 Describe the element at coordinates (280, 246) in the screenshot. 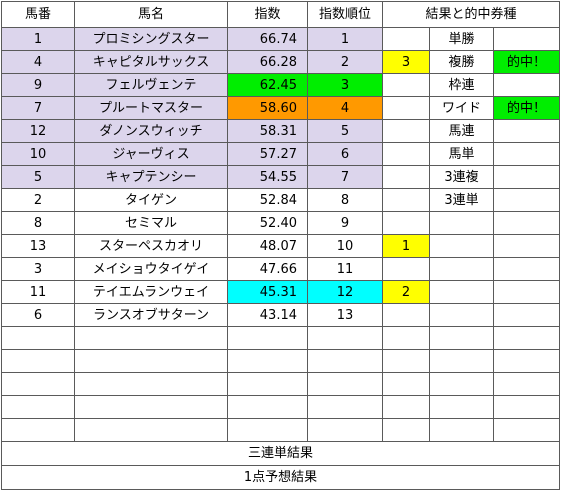

I see `table-row: 13 スターペスカオリ 48.07 10 1` at that location.